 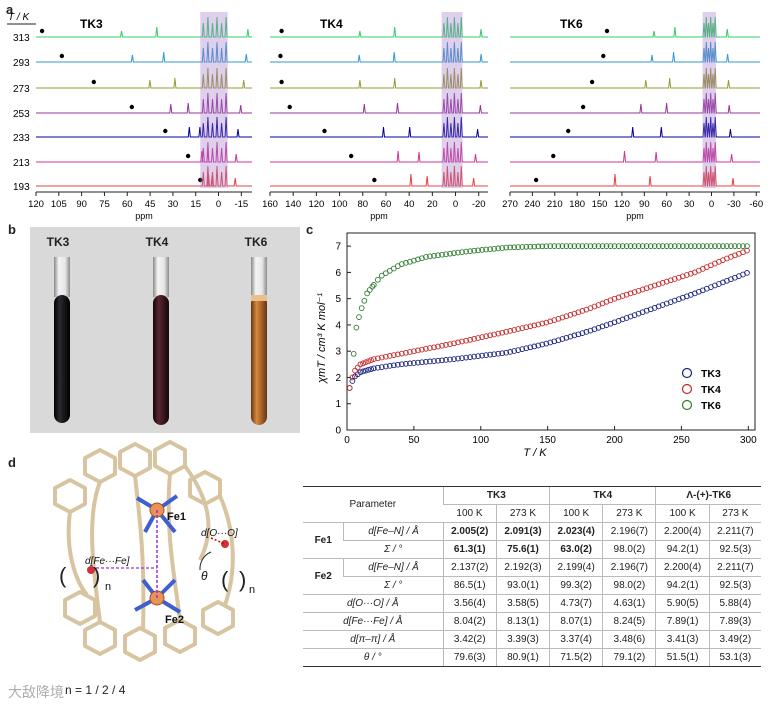 I want to click on y-tick-label: 7, so click(x=338, y=247).